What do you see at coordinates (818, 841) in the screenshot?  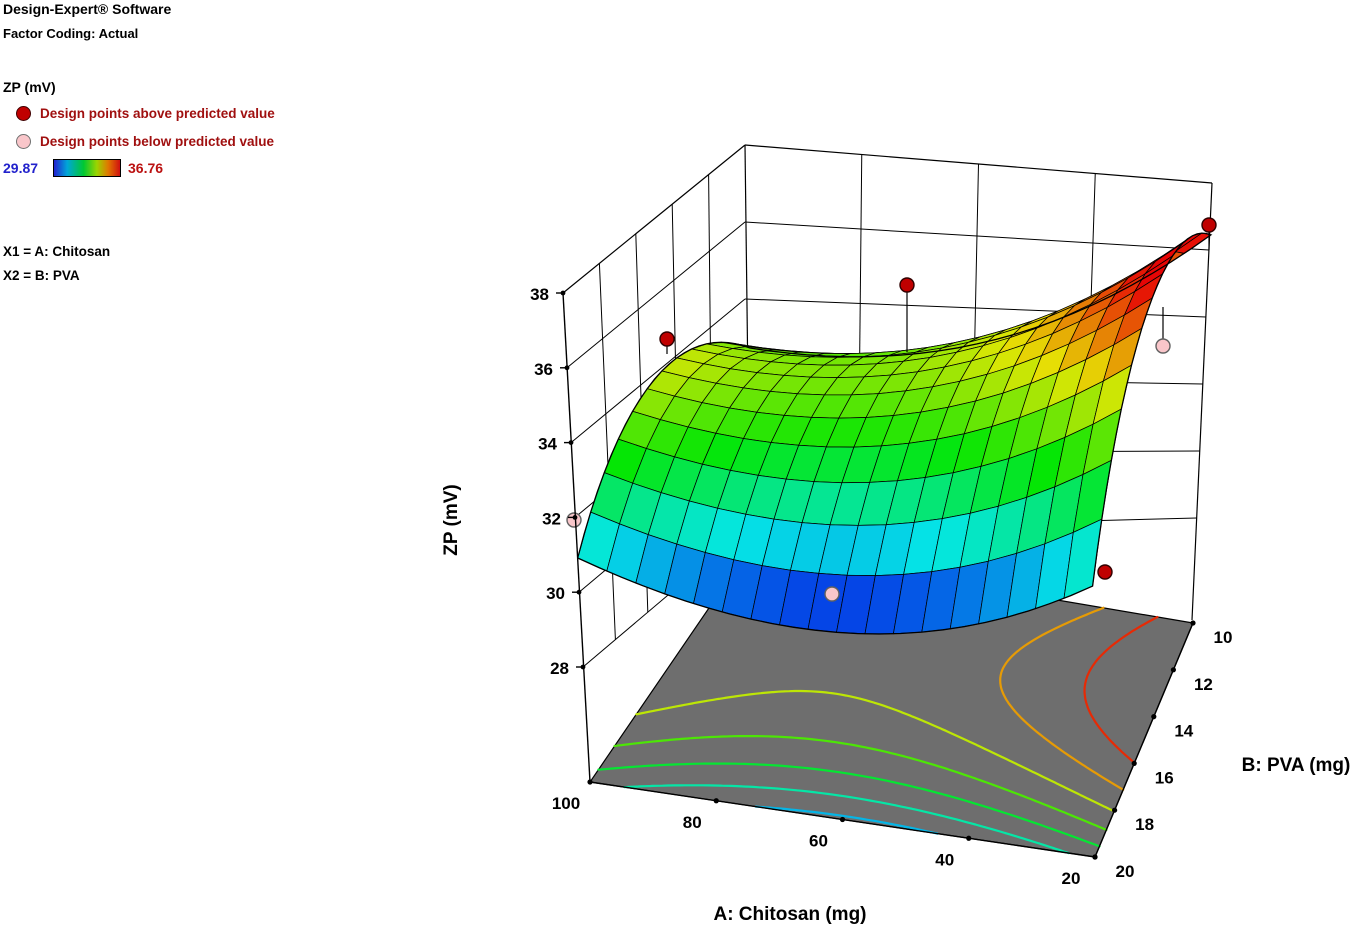 I see `svg-text: 60` at bounding box center [818, 841].